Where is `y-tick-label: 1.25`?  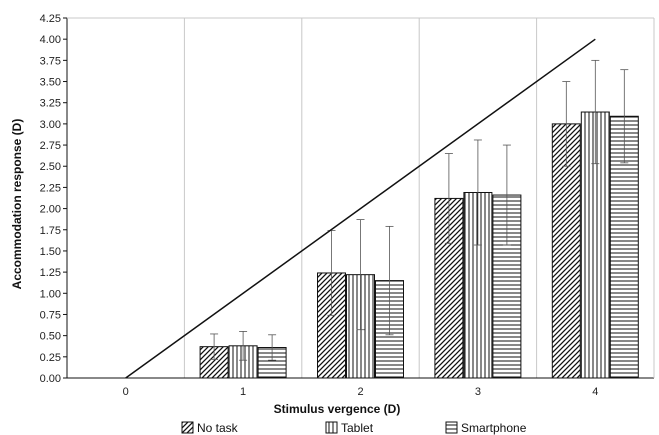 y-tick-label: 1.25 is located at coordinates (50, 273).